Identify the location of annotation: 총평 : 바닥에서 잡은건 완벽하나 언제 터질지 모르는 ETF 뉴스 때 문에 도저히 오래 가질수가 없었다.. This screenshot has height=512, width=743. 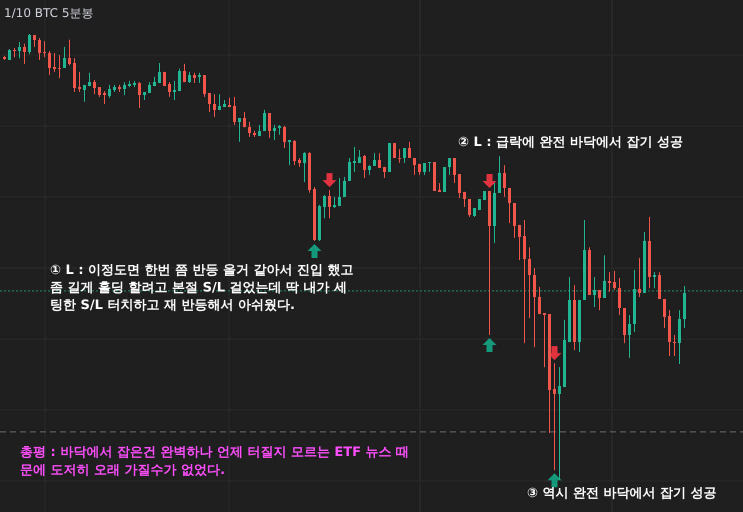
(215, 461).